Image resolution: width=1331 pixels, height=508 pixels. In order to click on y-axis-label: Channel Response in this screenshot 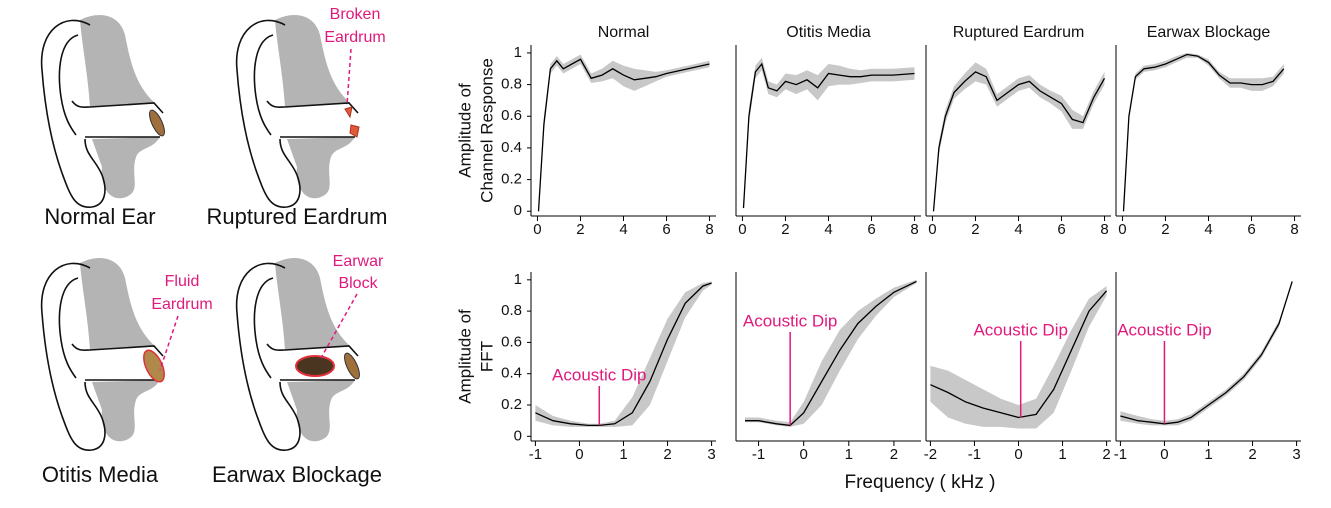, I will do `click(486, 130)`.